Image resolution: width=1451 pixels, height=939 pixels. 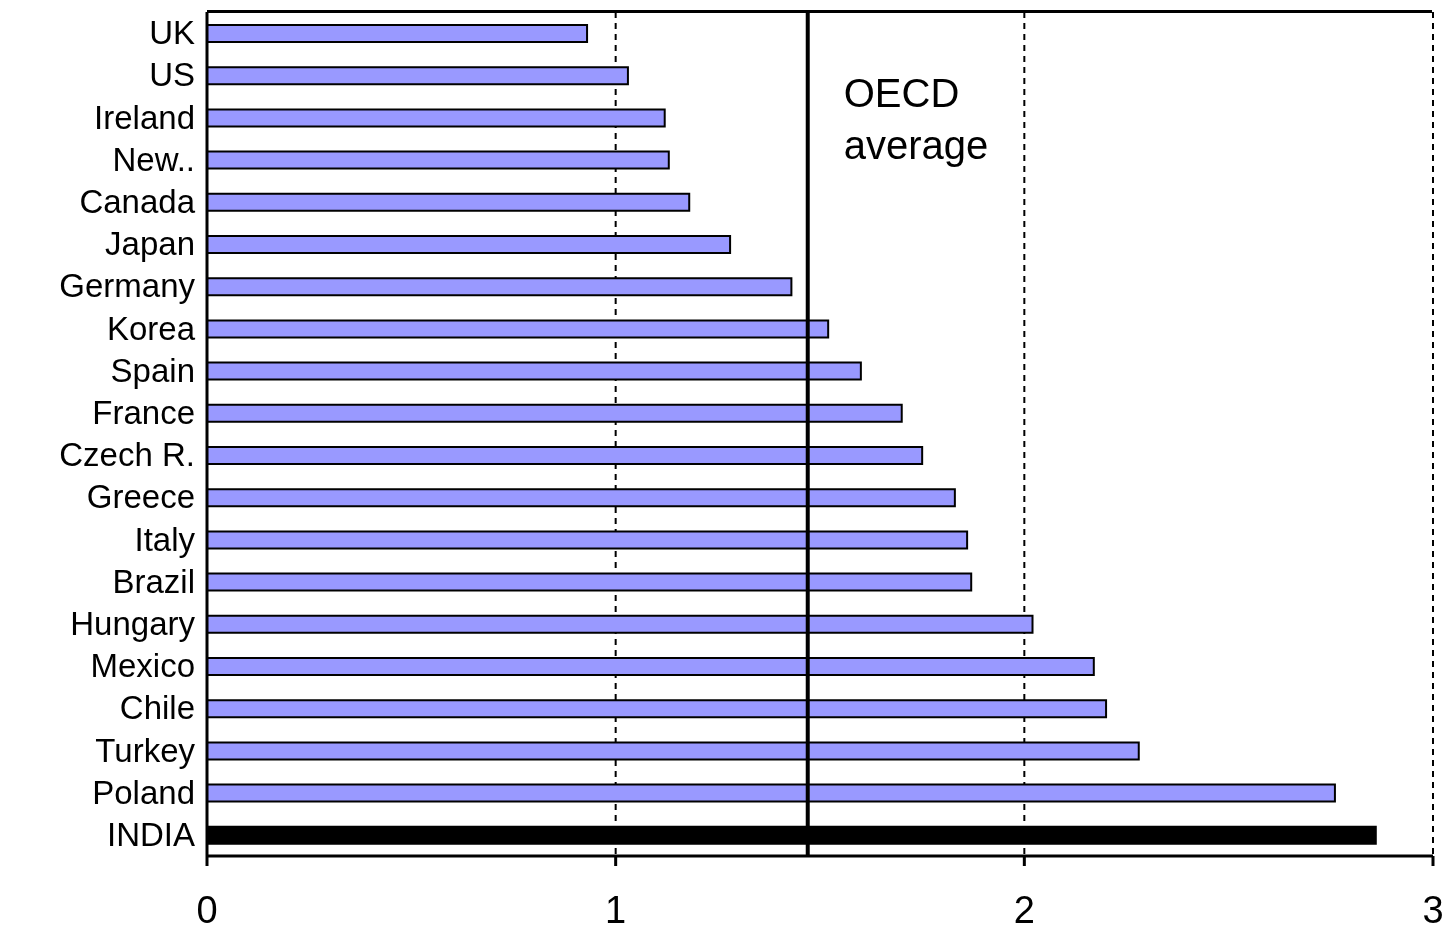 What do you see at coordinates (145, 750) in the screenshot?
I see `y-tick-label: Turkey` at bounding box center [145, 750].